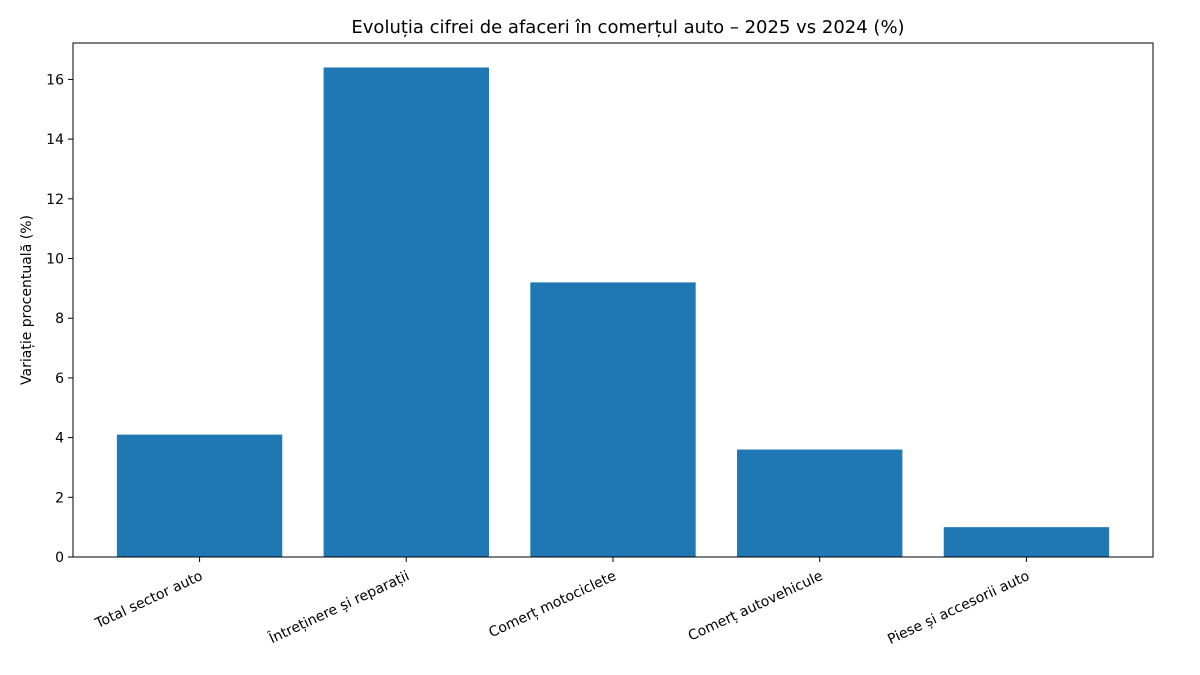 This screenshot has height=675, width=1200. I want to click on x-tick-label: Comerț autovehicule, so click(756, 606).